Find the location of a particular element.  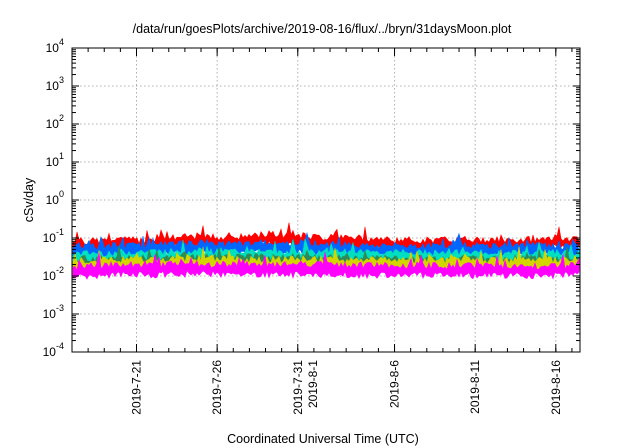

x-tick-label: 2019-7-21 is located at coordinates (137, 387).